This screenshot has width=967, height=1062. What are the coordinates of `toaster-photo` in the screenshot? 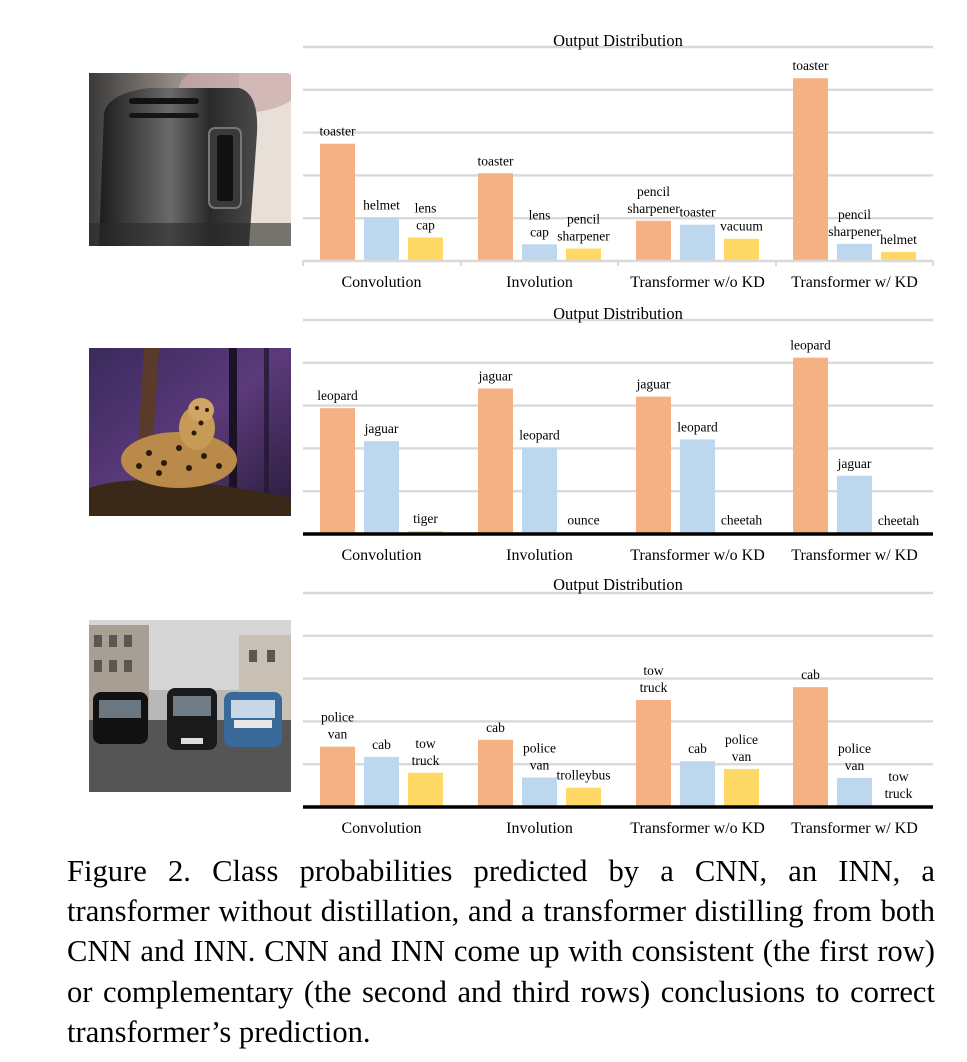 It's located at (190, 159).